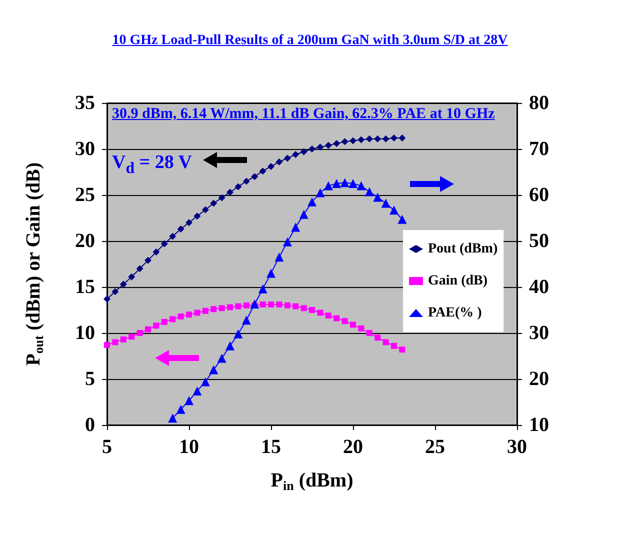  Describe the element at coordinates (539, 103) in the screenshot. I see `y2-tick-label: 80` at that location.